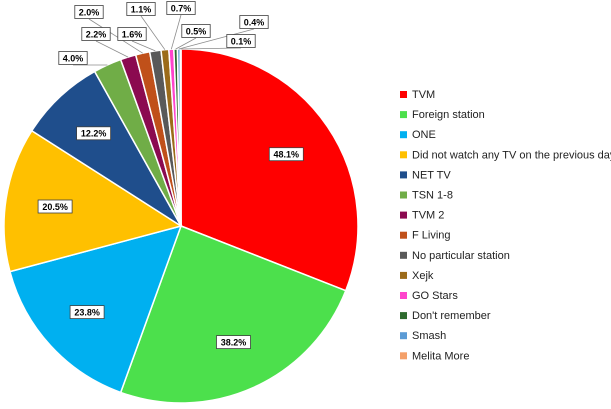  What do you see at coordinates (435, 296) in the screenshot?
I see `legend-item-go-stars: GO Stars` at bounding box center [435, 296].